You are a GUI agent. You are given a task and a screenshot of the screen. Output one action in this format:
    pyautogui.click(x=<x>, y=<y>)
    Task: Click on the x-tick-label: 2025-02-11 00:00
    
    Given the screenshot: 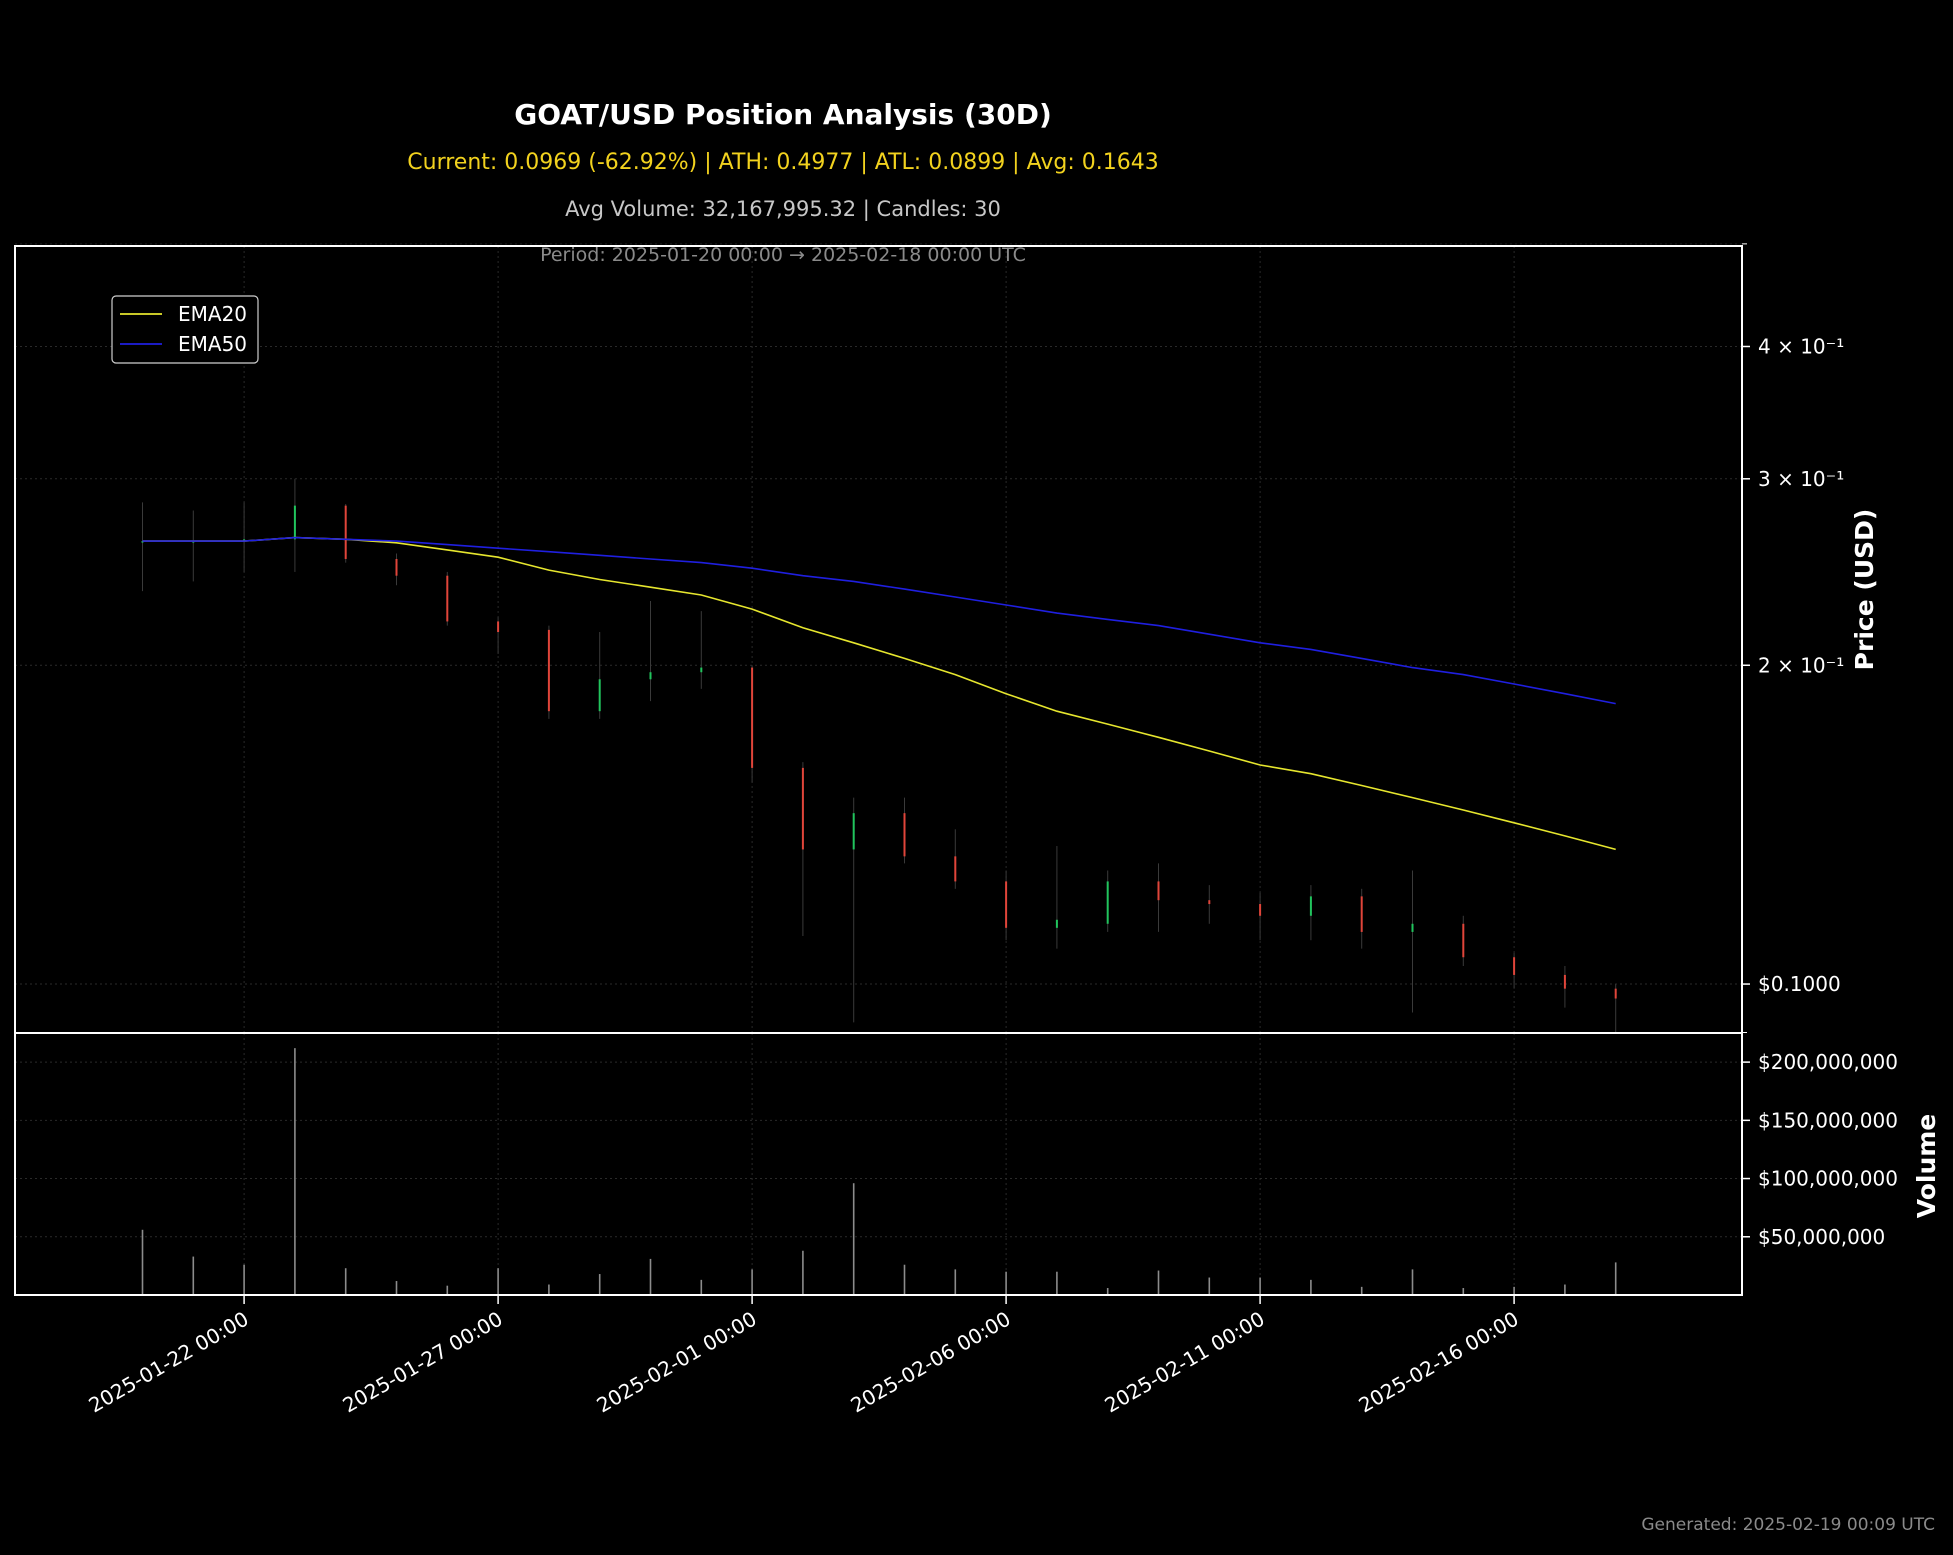 What is the action you would take?
    pyautogui.click(x=1185, y=1362)
    